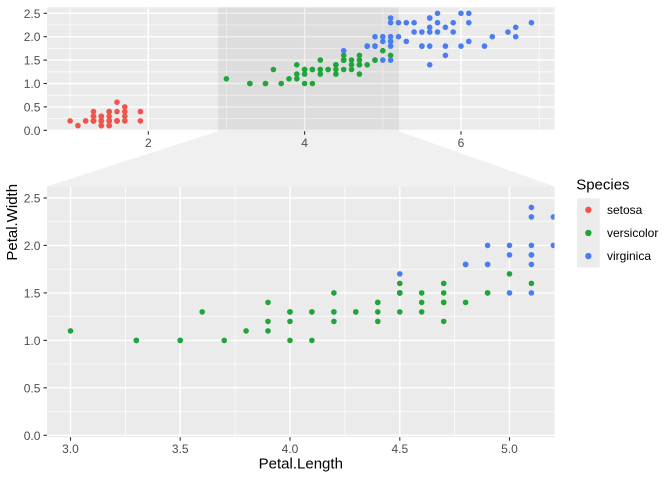 The height and width of the screenshot is (485, 672). What do you see at coordinates (290, 449) in the screenshot?
I see `svg-text: 4.0` at bounding box center [290, 449].